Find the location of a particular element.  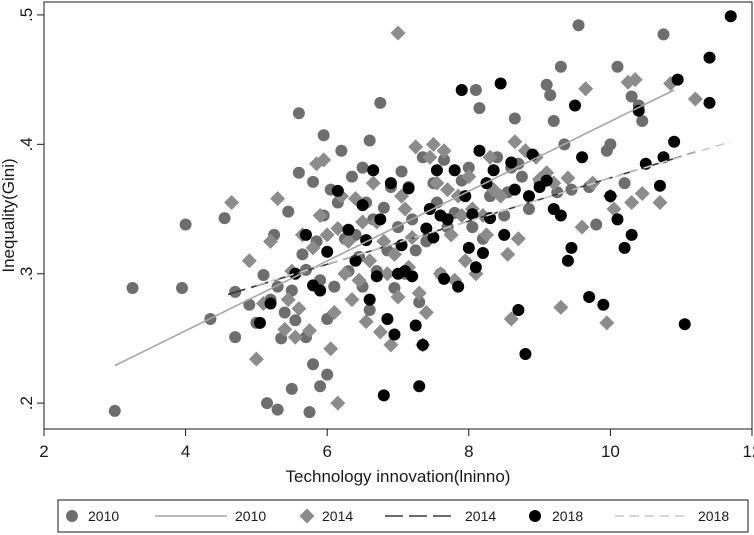

x-tick-label: 2 is located at coordinates (43, 451).